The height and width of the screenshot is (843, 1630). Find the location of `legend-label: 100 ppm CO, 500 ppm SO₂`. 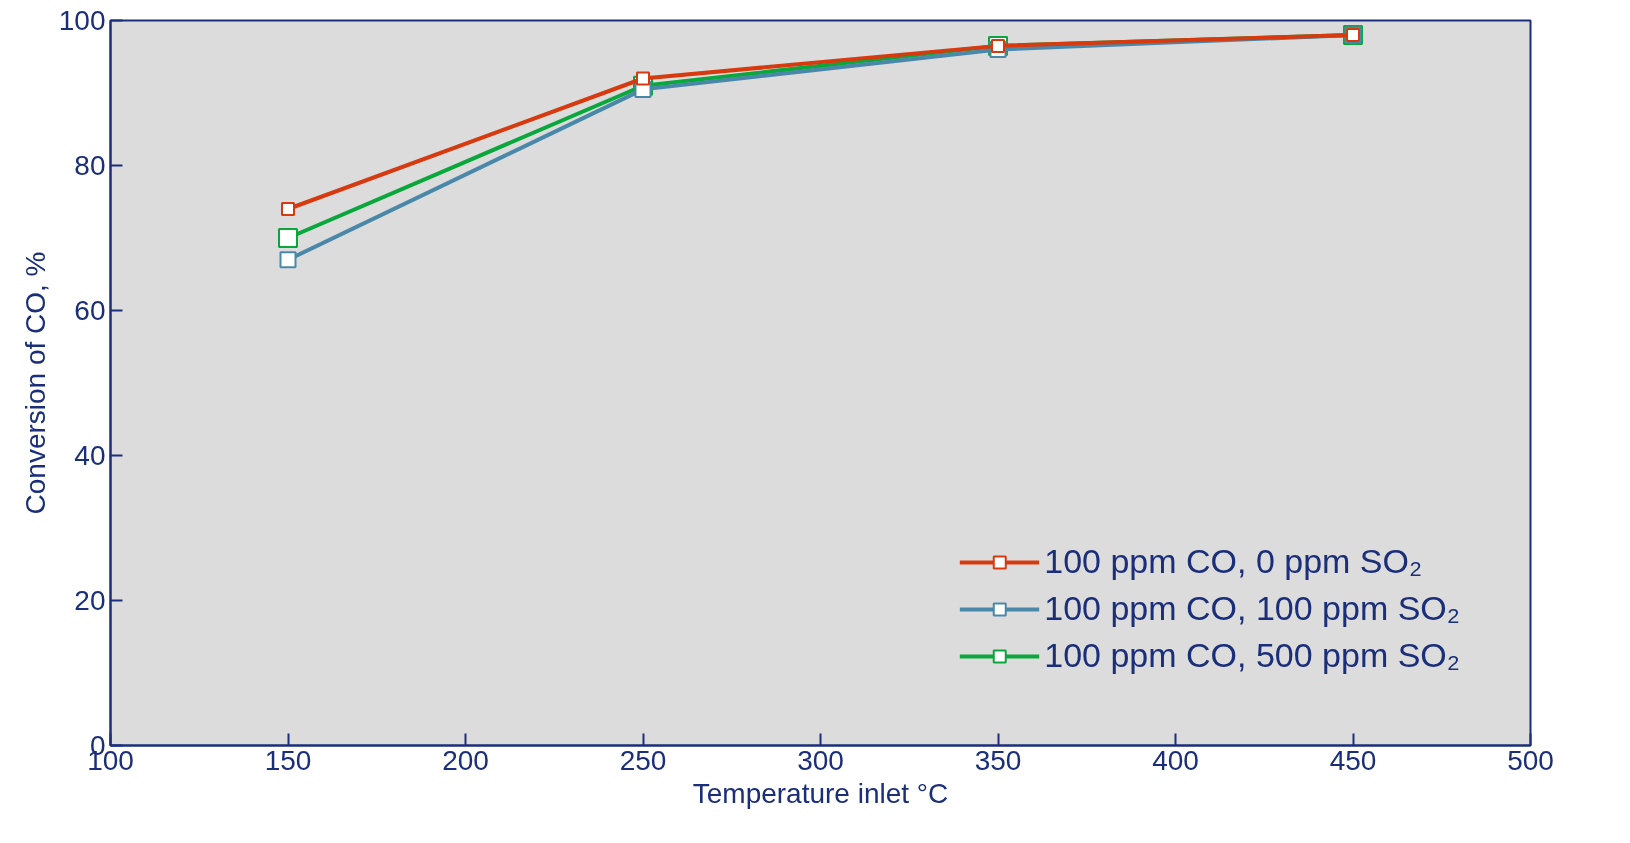

legend-label: 100 ppm CO, 500 ppm SO₂ is located at coordinates (1252, 655).